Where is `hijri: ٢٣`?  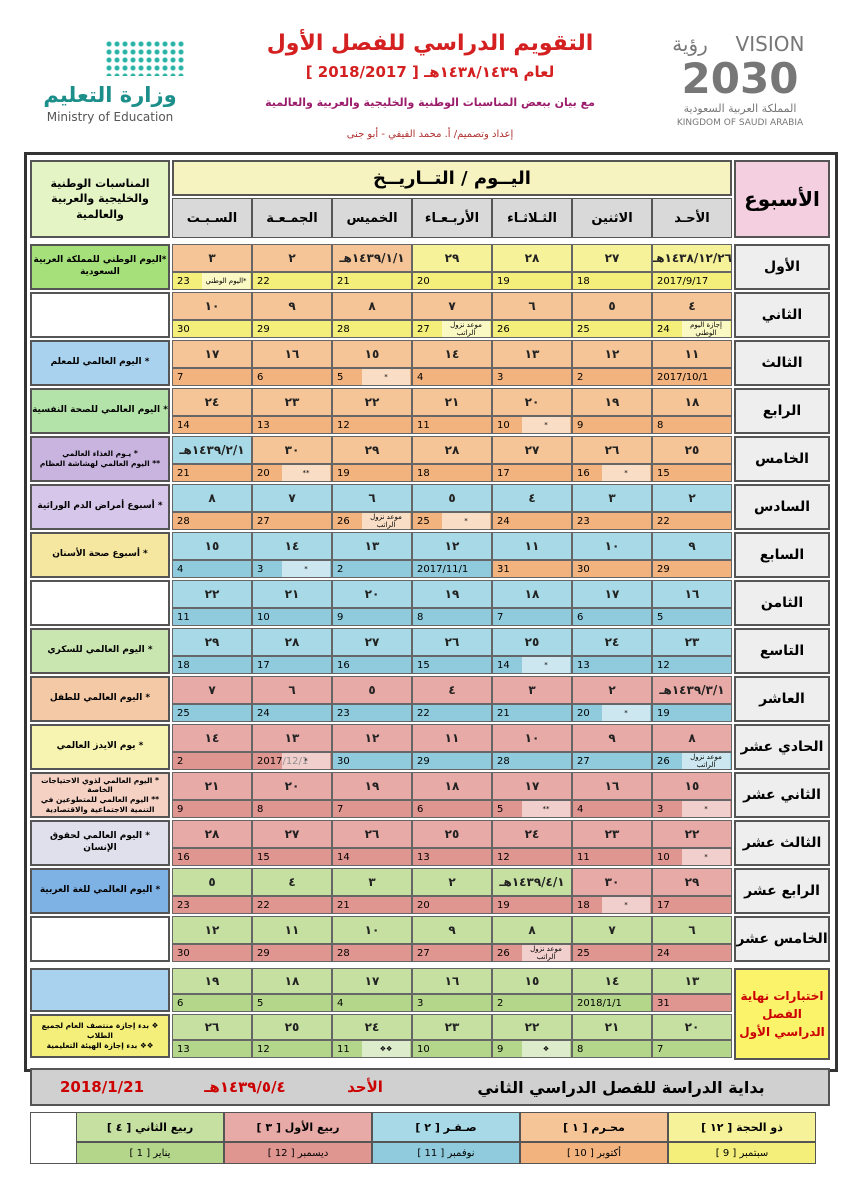
hijri: ٢٣ is located at coordinates (692, 642).